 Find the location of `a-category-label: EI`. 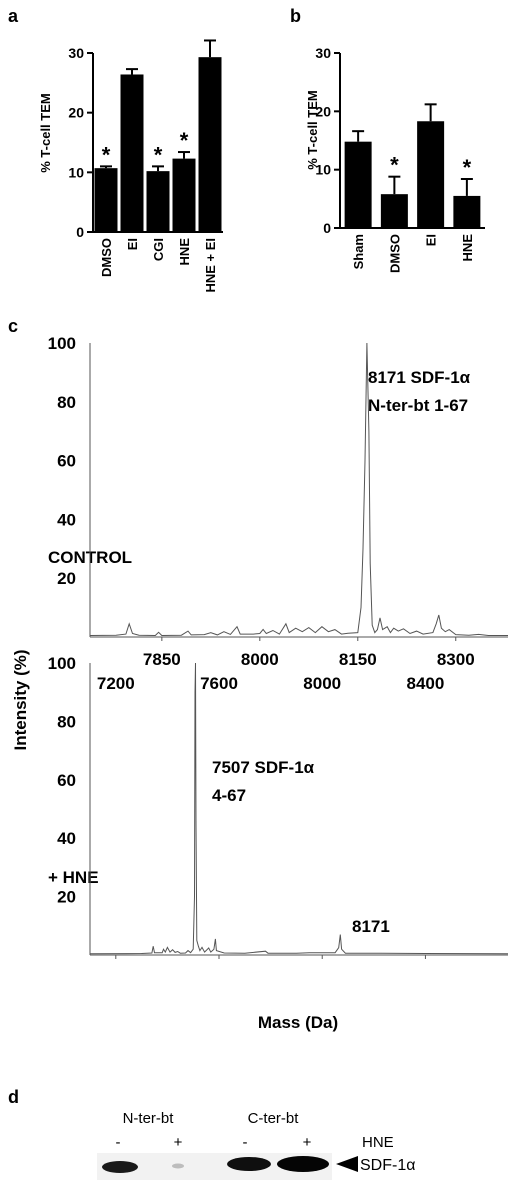

a-category-label: EI is located at coordinates (132, 244).